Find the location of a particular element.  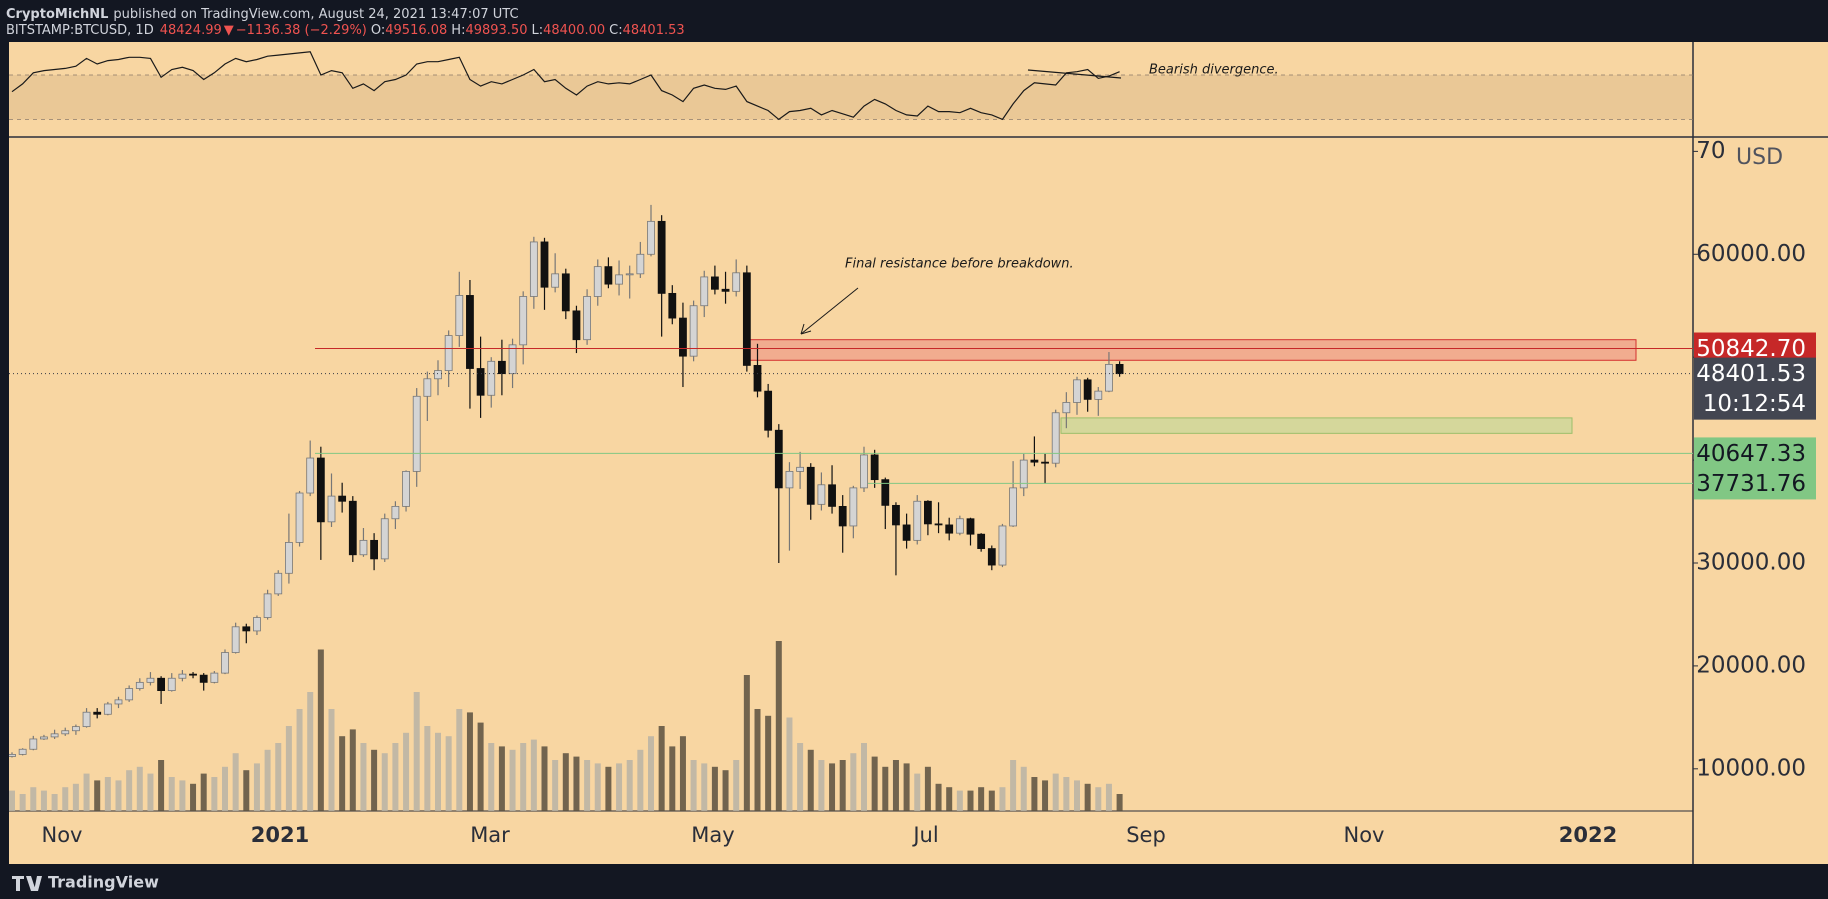

footer: TradingView is located at coordinates (85, 882).